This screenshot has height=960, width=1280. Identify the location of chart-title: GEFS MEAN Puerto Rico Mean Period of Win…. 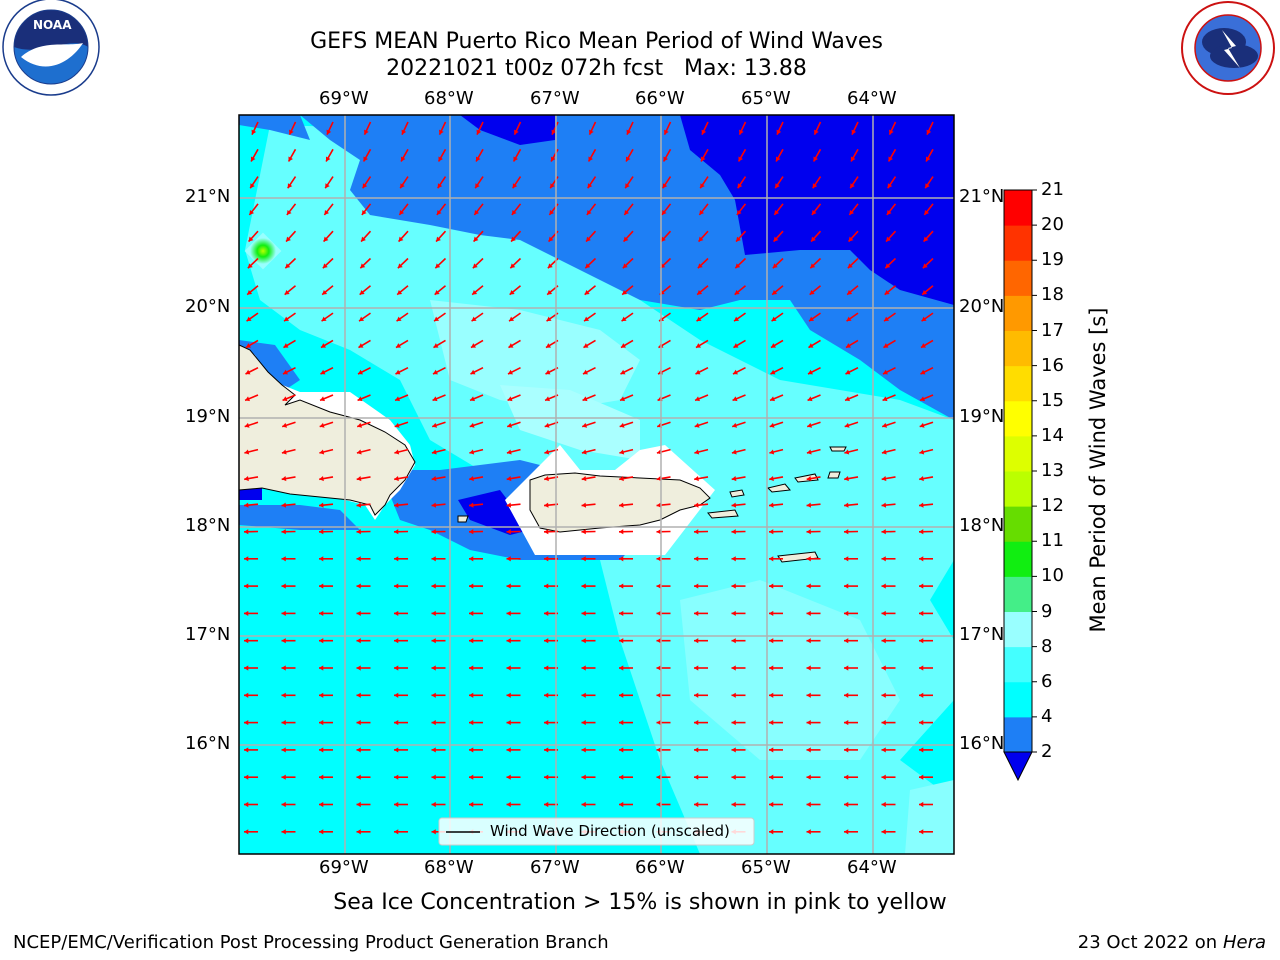
(596, 41).